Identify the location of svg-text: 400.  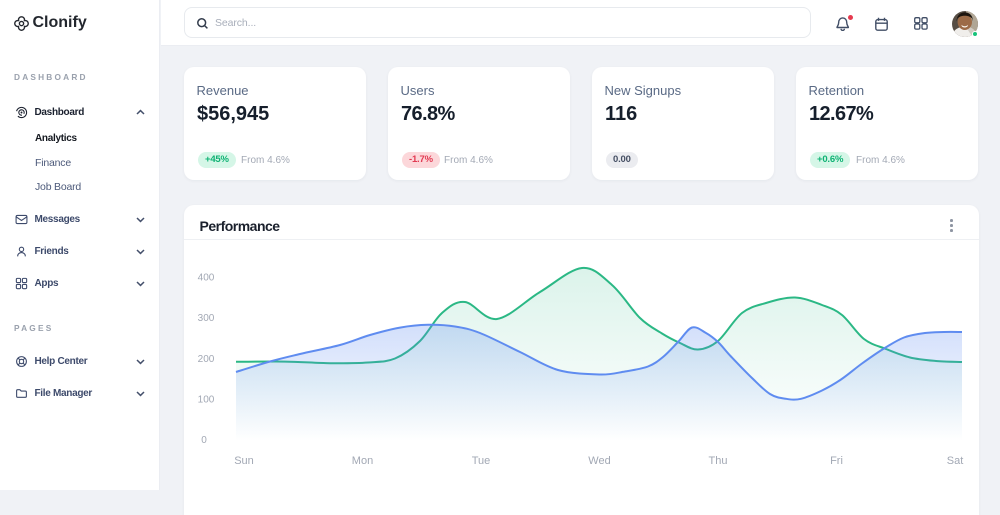
(206, 278).